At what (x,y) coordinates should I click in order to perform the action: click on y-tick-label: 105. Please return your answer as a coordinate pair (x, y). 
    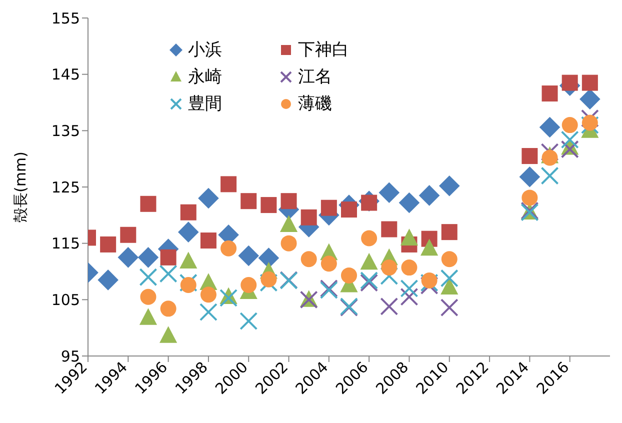
    Looking at the image, I should click on (65, 299).